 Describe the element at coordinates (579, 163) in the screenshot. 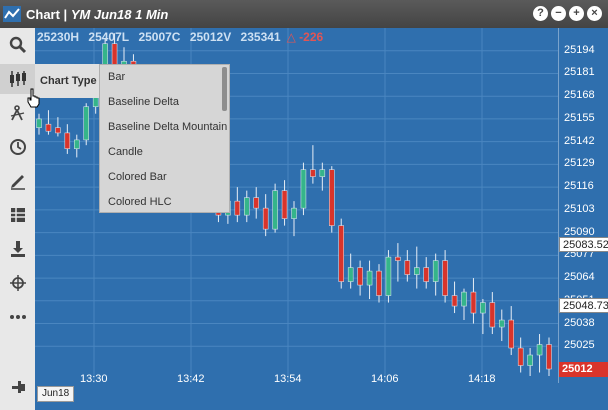

I see `y-tick-label: 25129` at that location.